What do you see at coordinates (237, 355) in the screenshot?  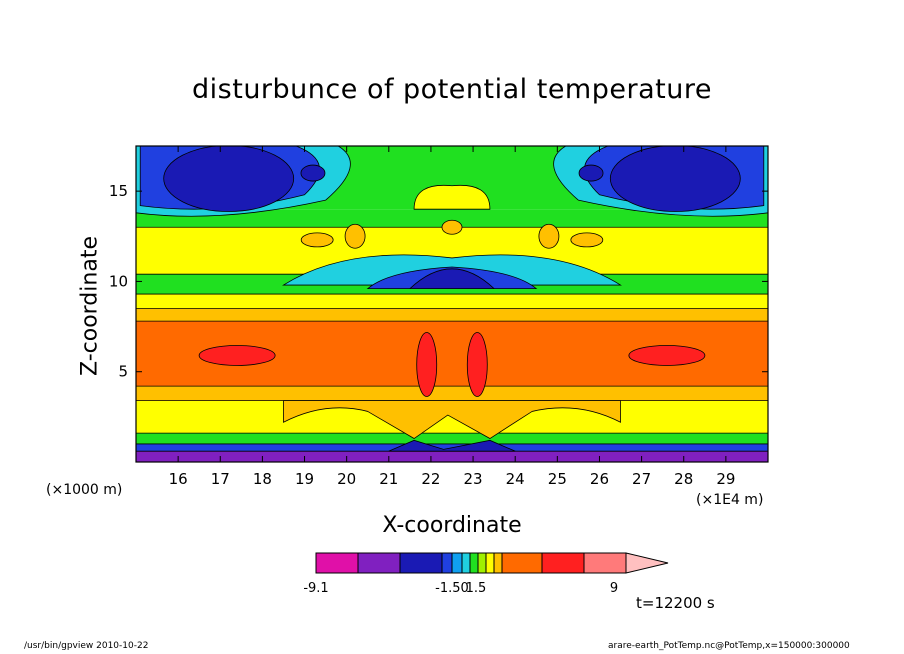 I see `red-lens-left` at bounding box center [237, 355].